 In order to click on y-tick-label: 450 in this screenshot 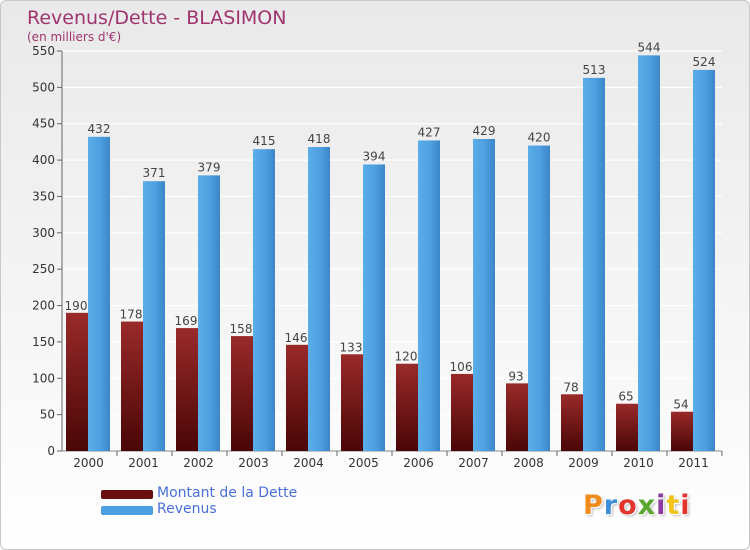, I will do `click(43, 124)`.